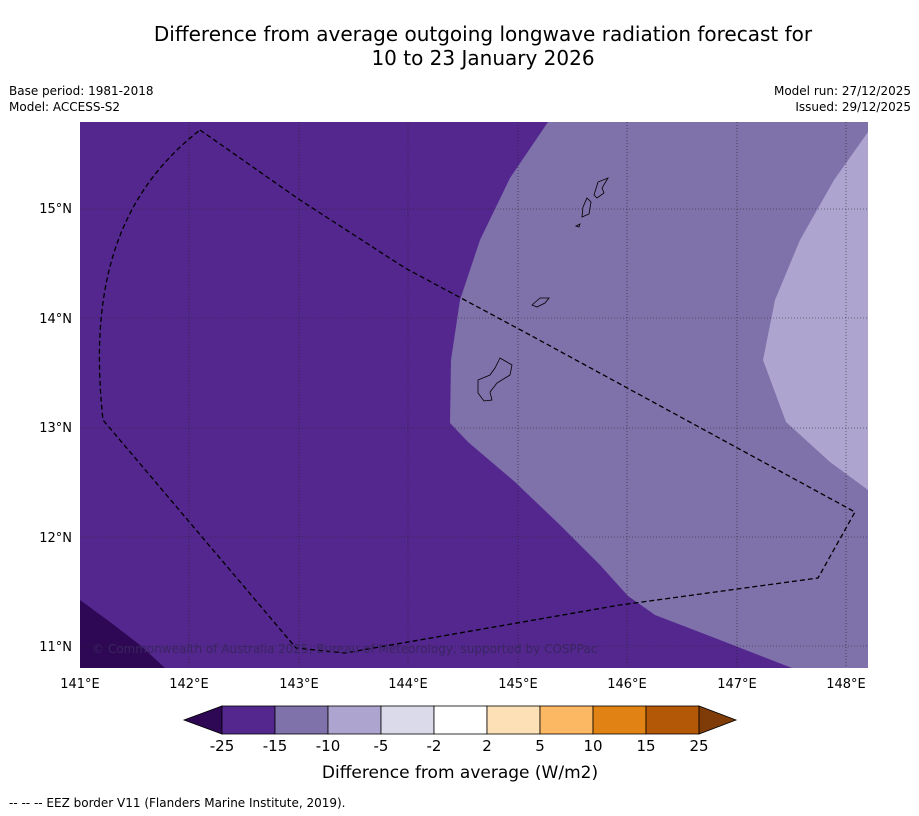  Describe the element at coordinates (540, 302) in the screenshot. I see `rota-island` at that location.